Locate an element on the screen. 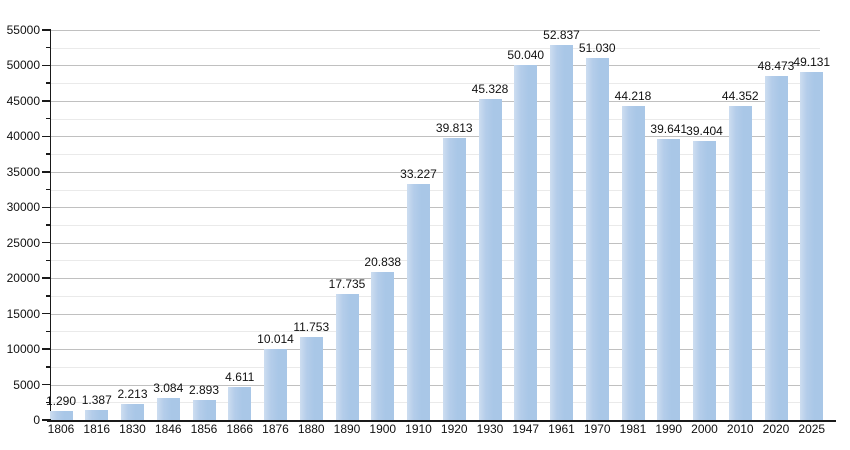  x-axis-tick-label: 1816 is located at coordinates (97, 429).